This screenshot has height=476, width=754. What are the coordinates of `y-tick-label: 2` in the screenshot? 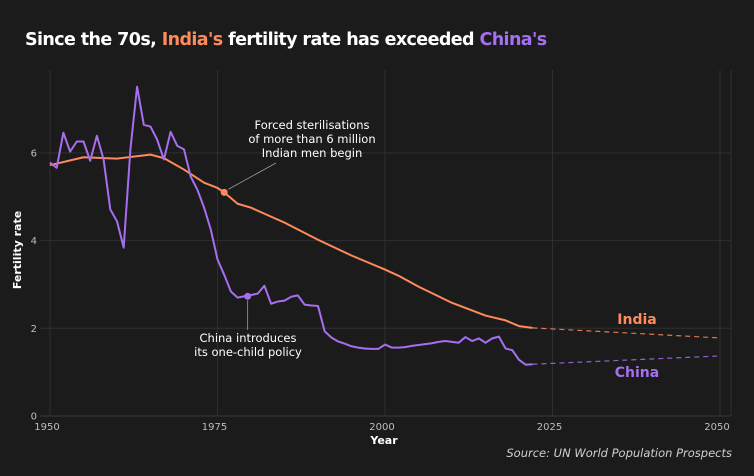 It's located at (34, 329).